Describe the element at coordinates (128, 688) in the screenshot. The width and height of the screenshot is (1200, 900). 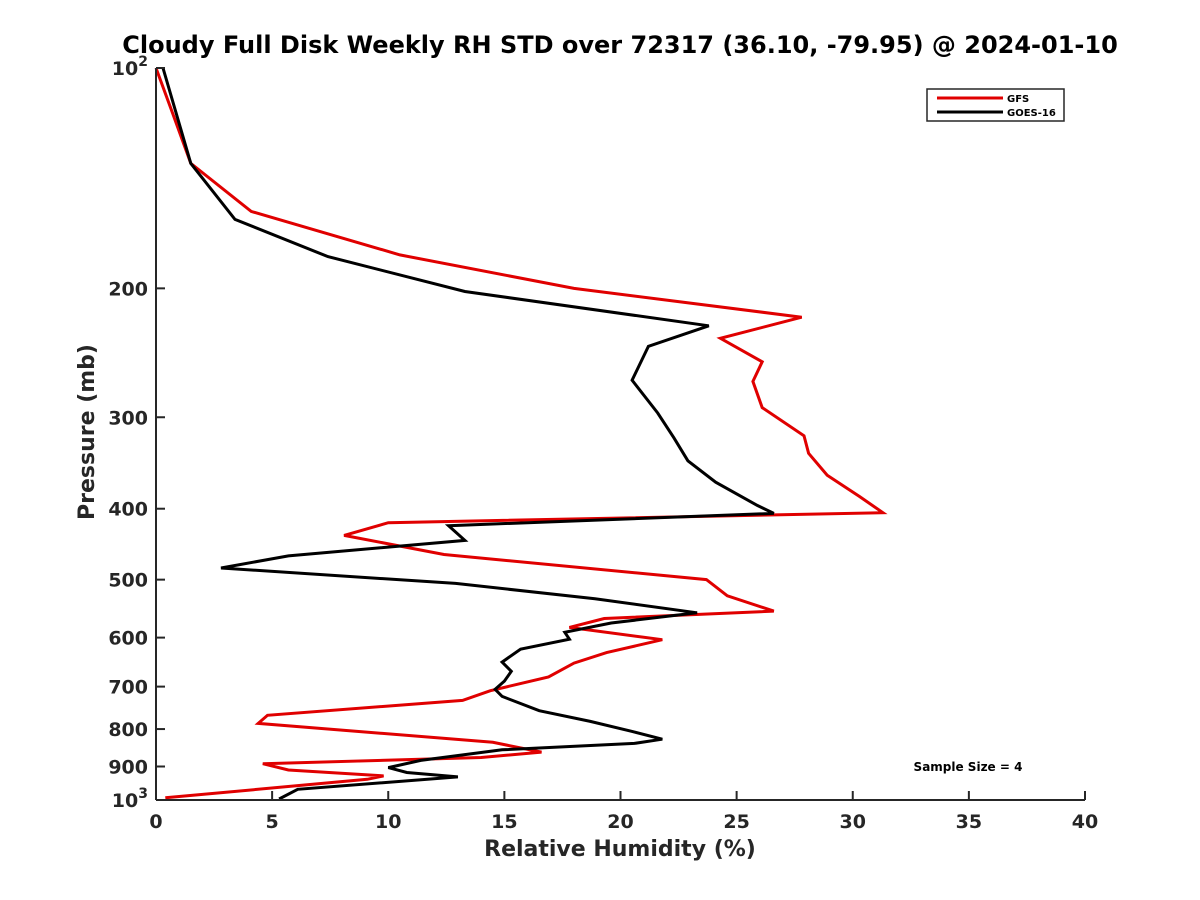
I see `y-tick-label: 700` at that location.